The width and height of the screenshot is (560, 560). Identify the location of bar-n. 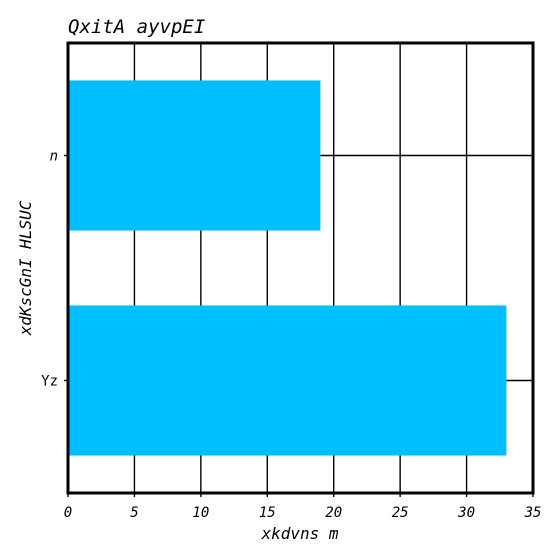
(194, 155).